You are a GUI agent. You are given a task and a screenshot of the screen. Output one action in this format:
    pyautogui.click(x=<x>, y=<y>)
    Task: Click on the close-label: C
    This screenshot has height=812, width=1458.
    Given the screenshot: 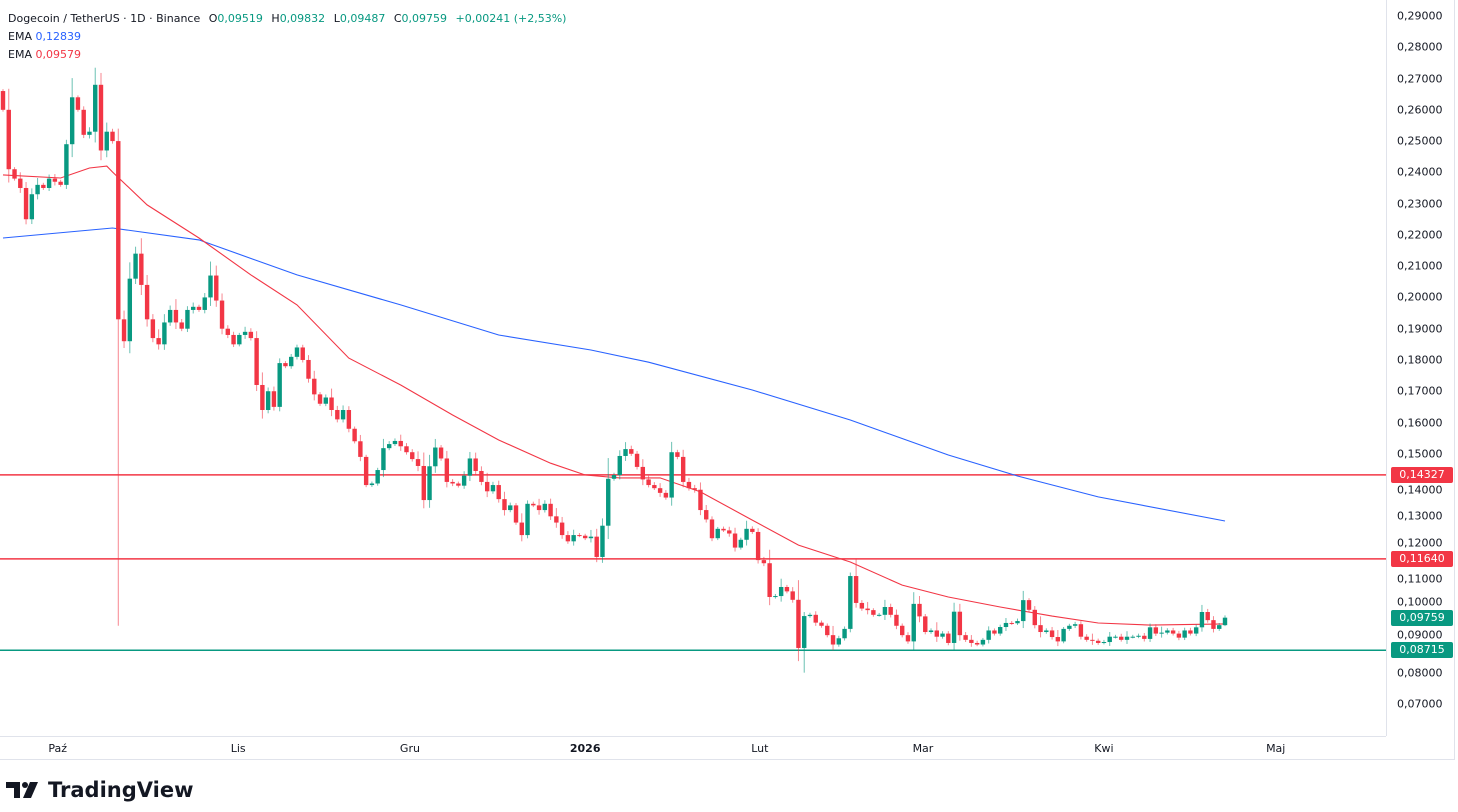 What is the action you would take?
    pyautogui.click(x=397, y=18)
    